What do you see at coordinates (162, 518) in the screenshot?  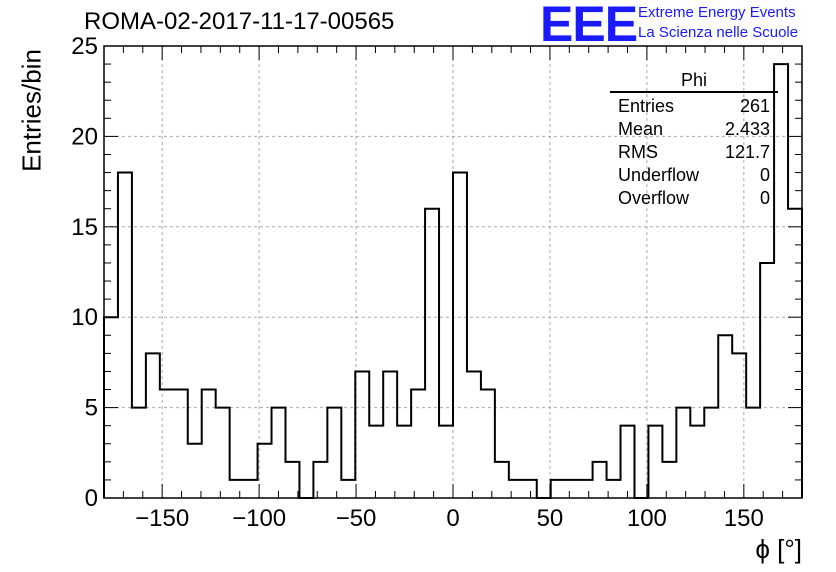 I see `x-tick-label: −150` at bounding box center [162, 518].